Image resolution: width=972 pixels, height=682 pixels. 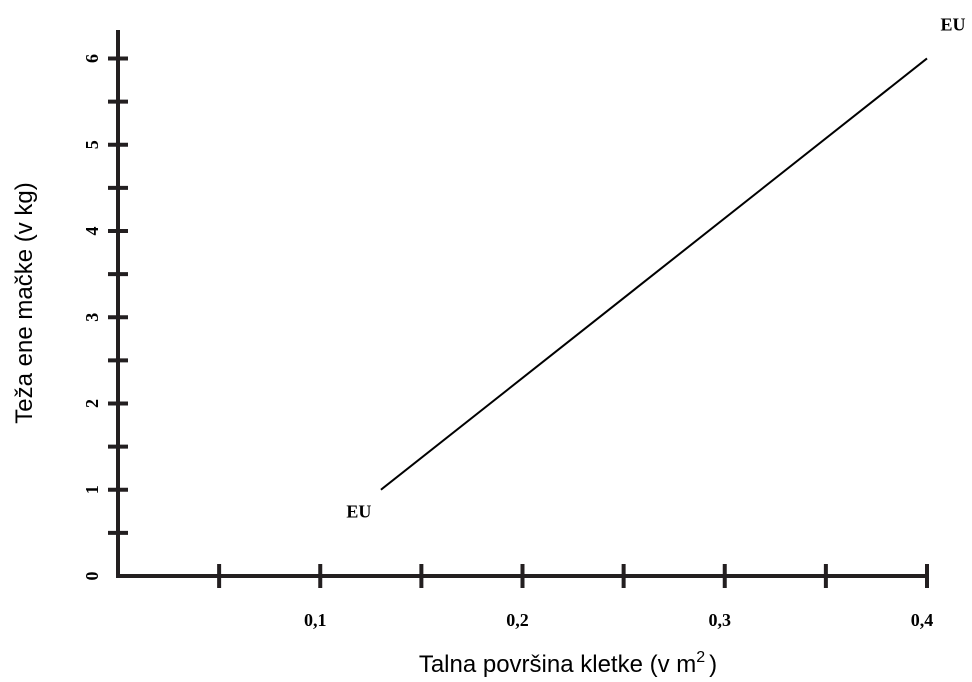 What do you see at coordinates (92, 489) in the screenshot?
I see `y-tick-label: 1` at bounding box center [92, 489].